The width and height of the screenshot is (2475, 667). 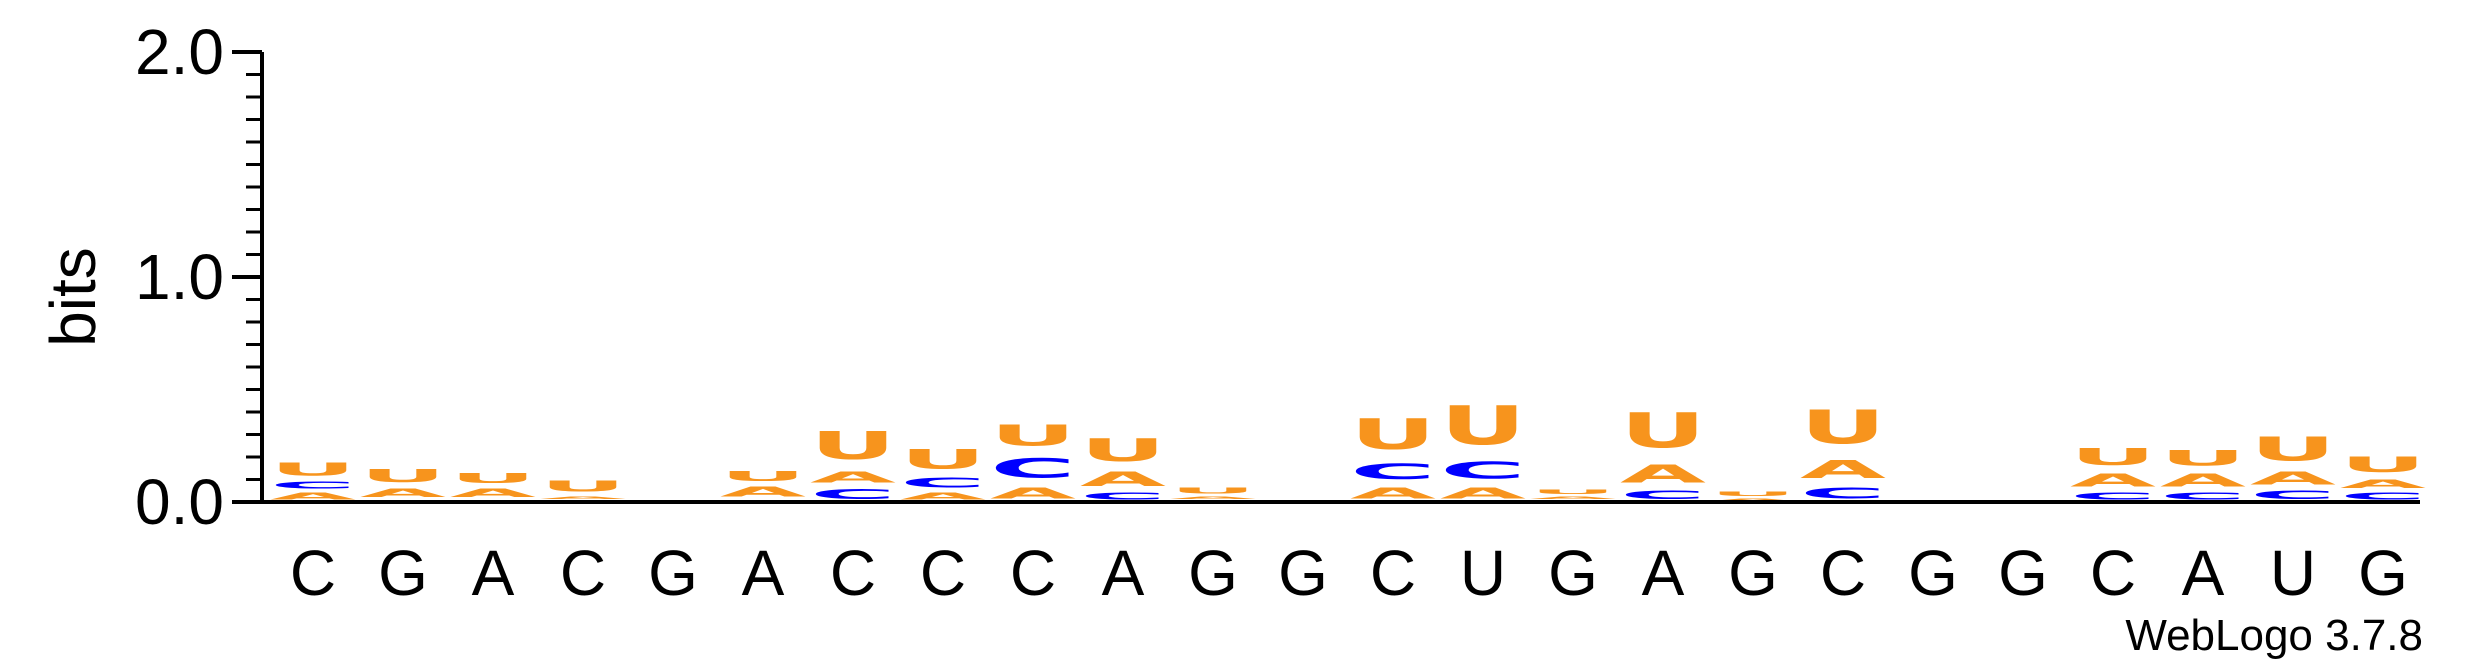 What do you see at coordinates (179, 277) in the screenshot?
I see `y-tick-label: 1.0` at bounding box center [179, 277].